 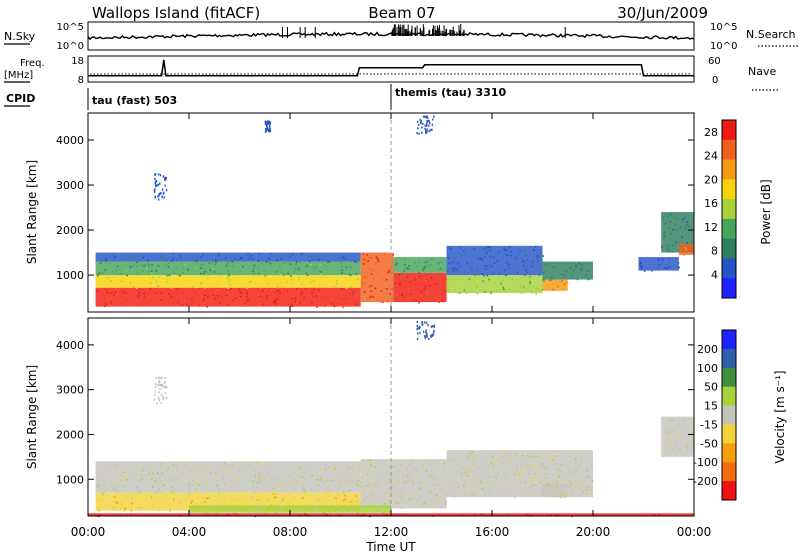 I want to click on nsky-tick-top: 10^5, so click(x=70, y=27).